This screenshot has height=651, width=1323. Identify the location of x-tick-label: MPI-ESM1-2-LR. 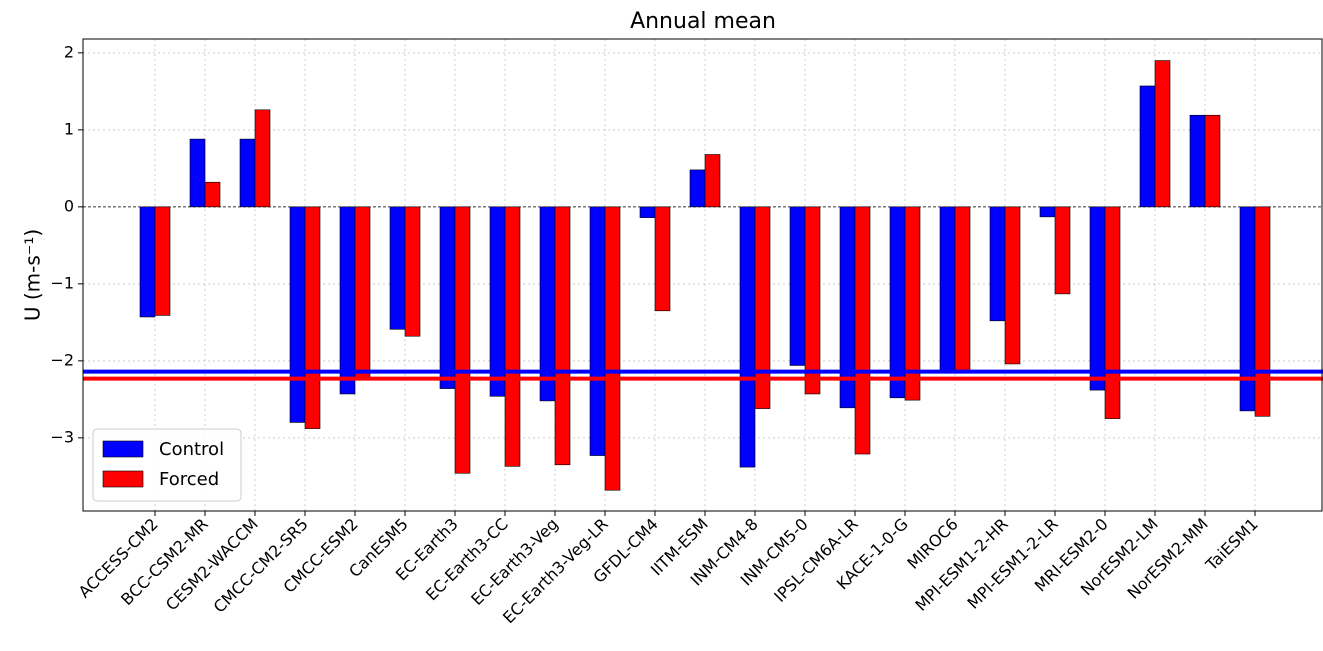
(1013, 563).